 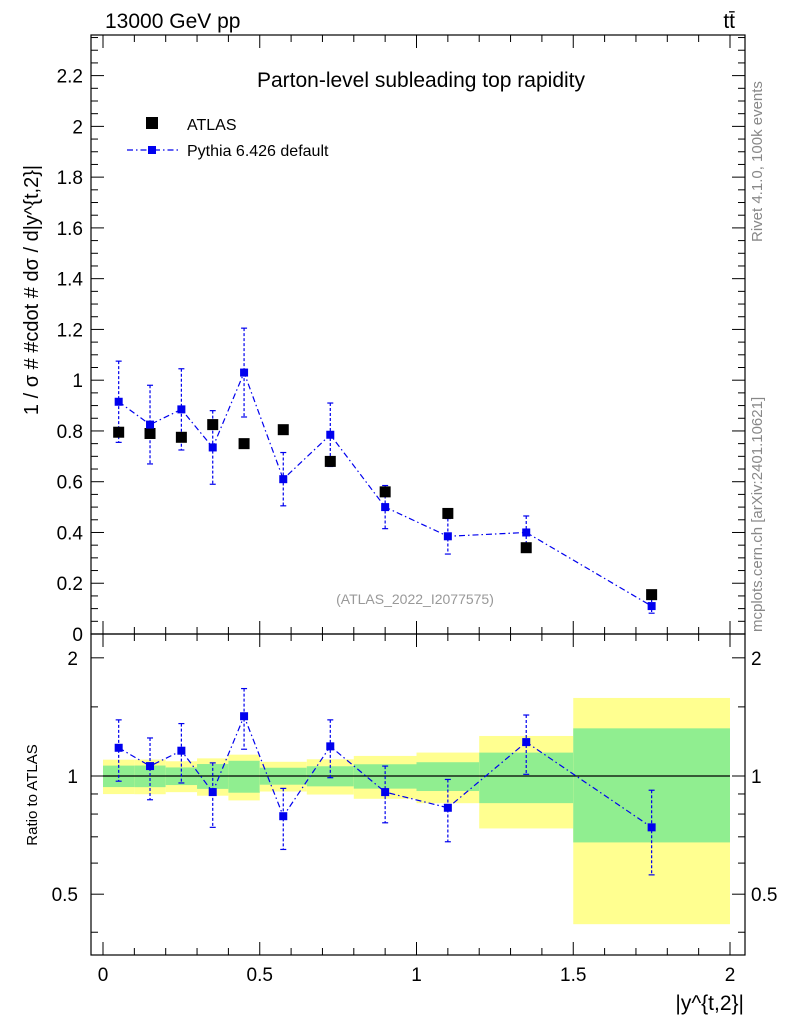 I want to click on process-label: tt̄, so click(x=729, y=21).